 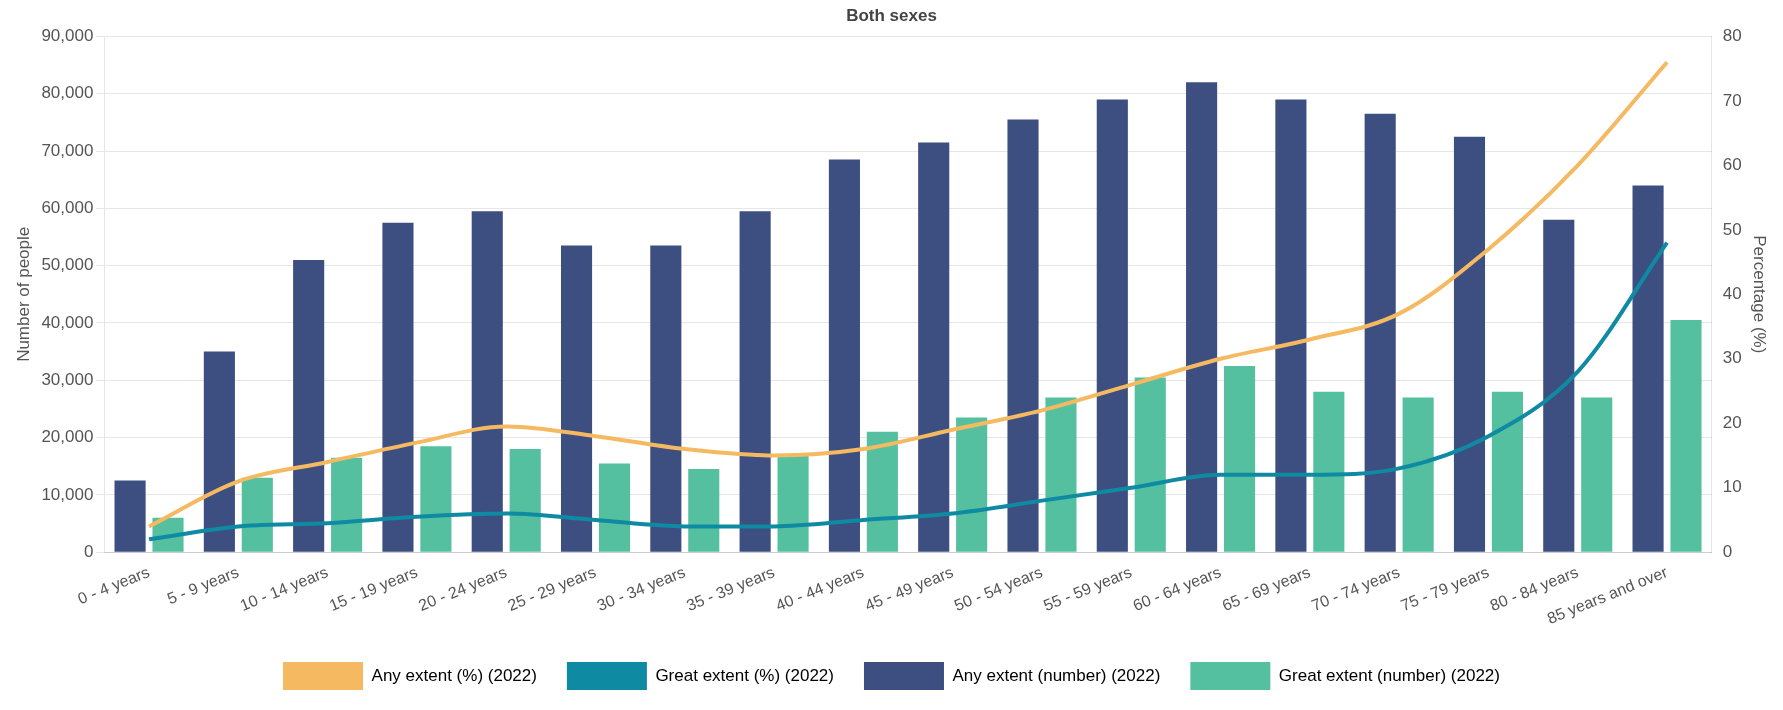 I want to click on y-axis-title: Number of people, so click(x=23, y=294).